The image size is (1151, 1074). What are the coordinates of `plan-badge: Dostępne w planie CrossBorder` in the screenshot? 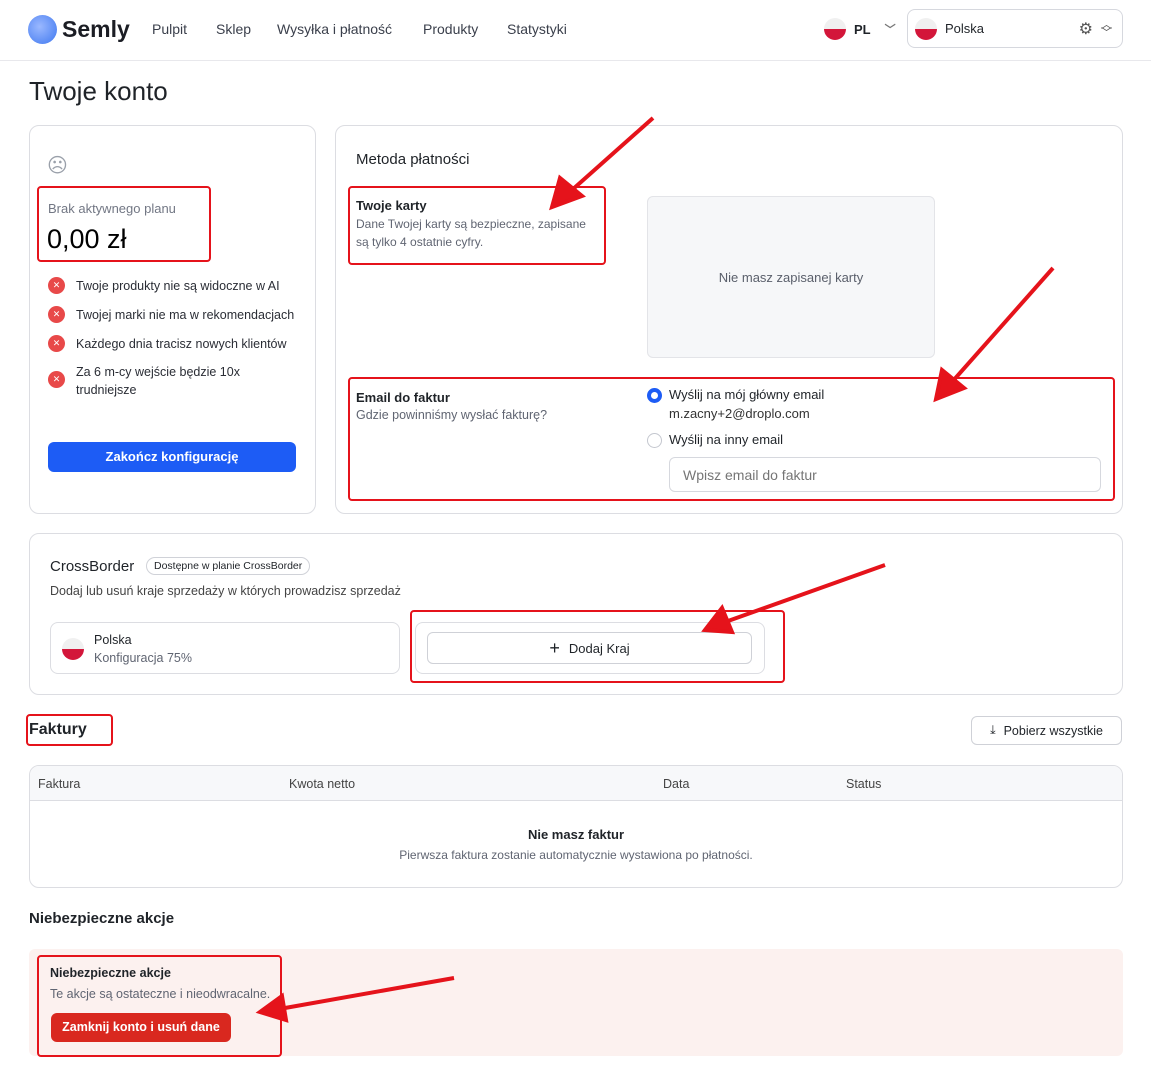 It's located at (228, 566).